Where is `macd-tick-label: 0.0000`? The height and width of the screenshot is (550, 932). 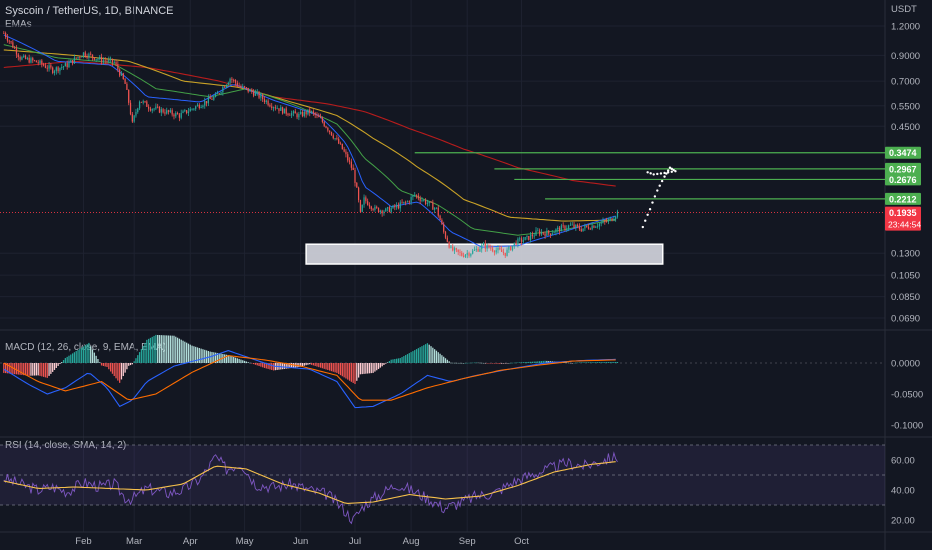
macd-tick-label: 0.0000 is located at coordinates (905, 364).